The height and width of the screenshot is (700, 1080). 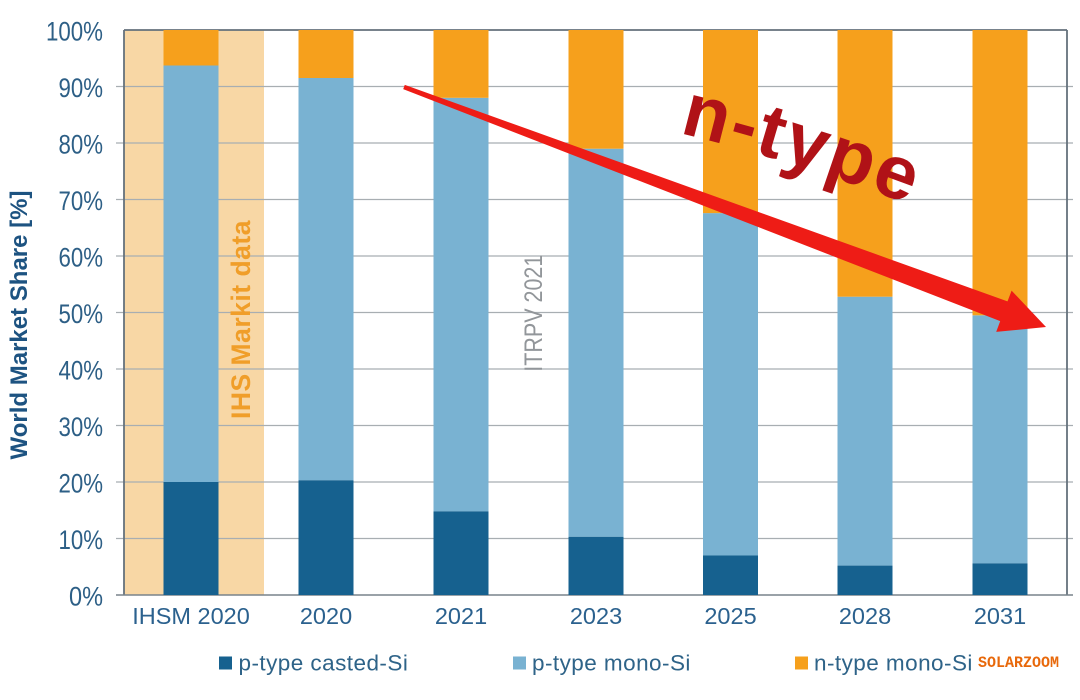 What do you see at coordinates (461, 616) in the screenshot?
I see `svg-text: 2021` at bounding box center [461, 616].